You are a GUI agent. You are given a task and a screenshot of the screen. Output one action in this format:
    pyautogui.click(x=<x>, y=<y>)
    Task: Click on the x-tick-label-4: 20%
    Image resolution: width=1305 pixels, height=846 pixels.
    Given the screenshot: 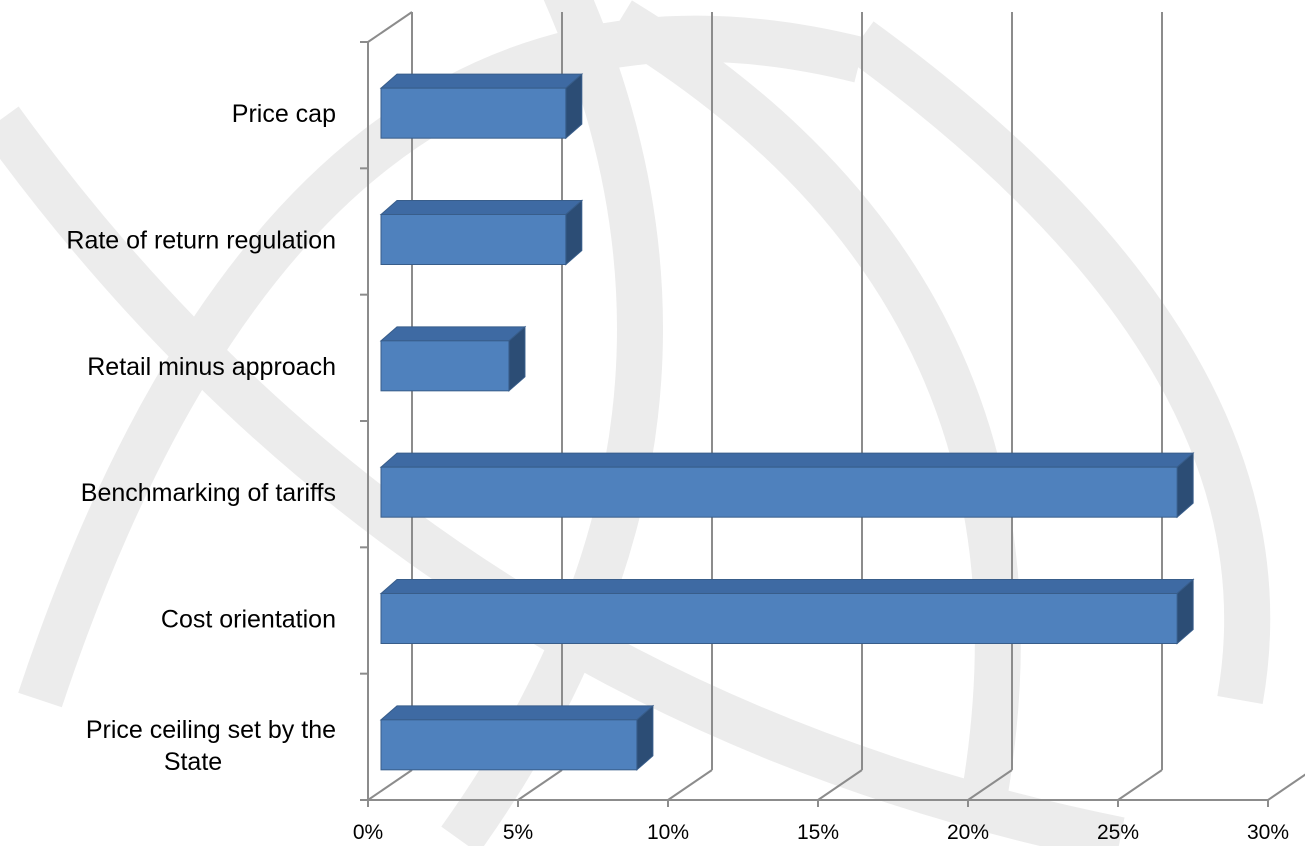 What is the action you would take?
    pyautogui.click(x=968, y=832)
    